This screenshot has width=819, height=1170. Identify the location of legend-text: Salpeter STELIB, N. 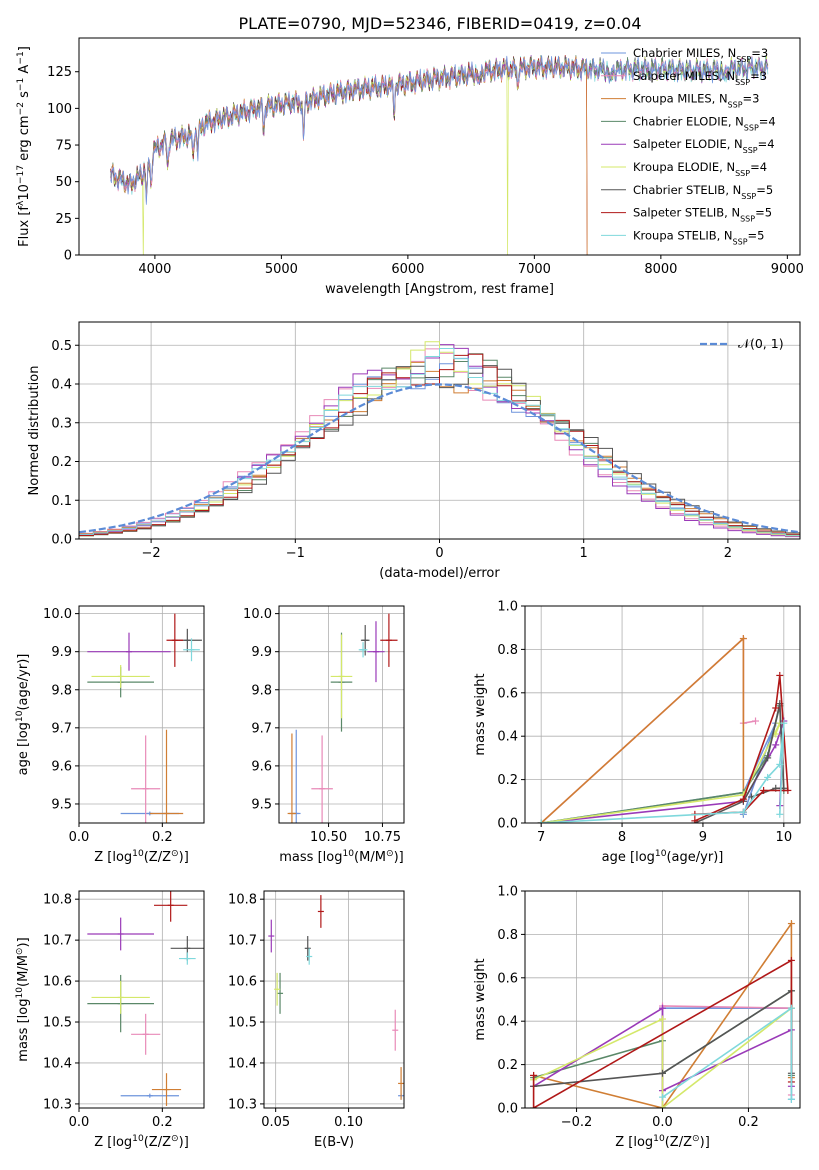
(686, 213).